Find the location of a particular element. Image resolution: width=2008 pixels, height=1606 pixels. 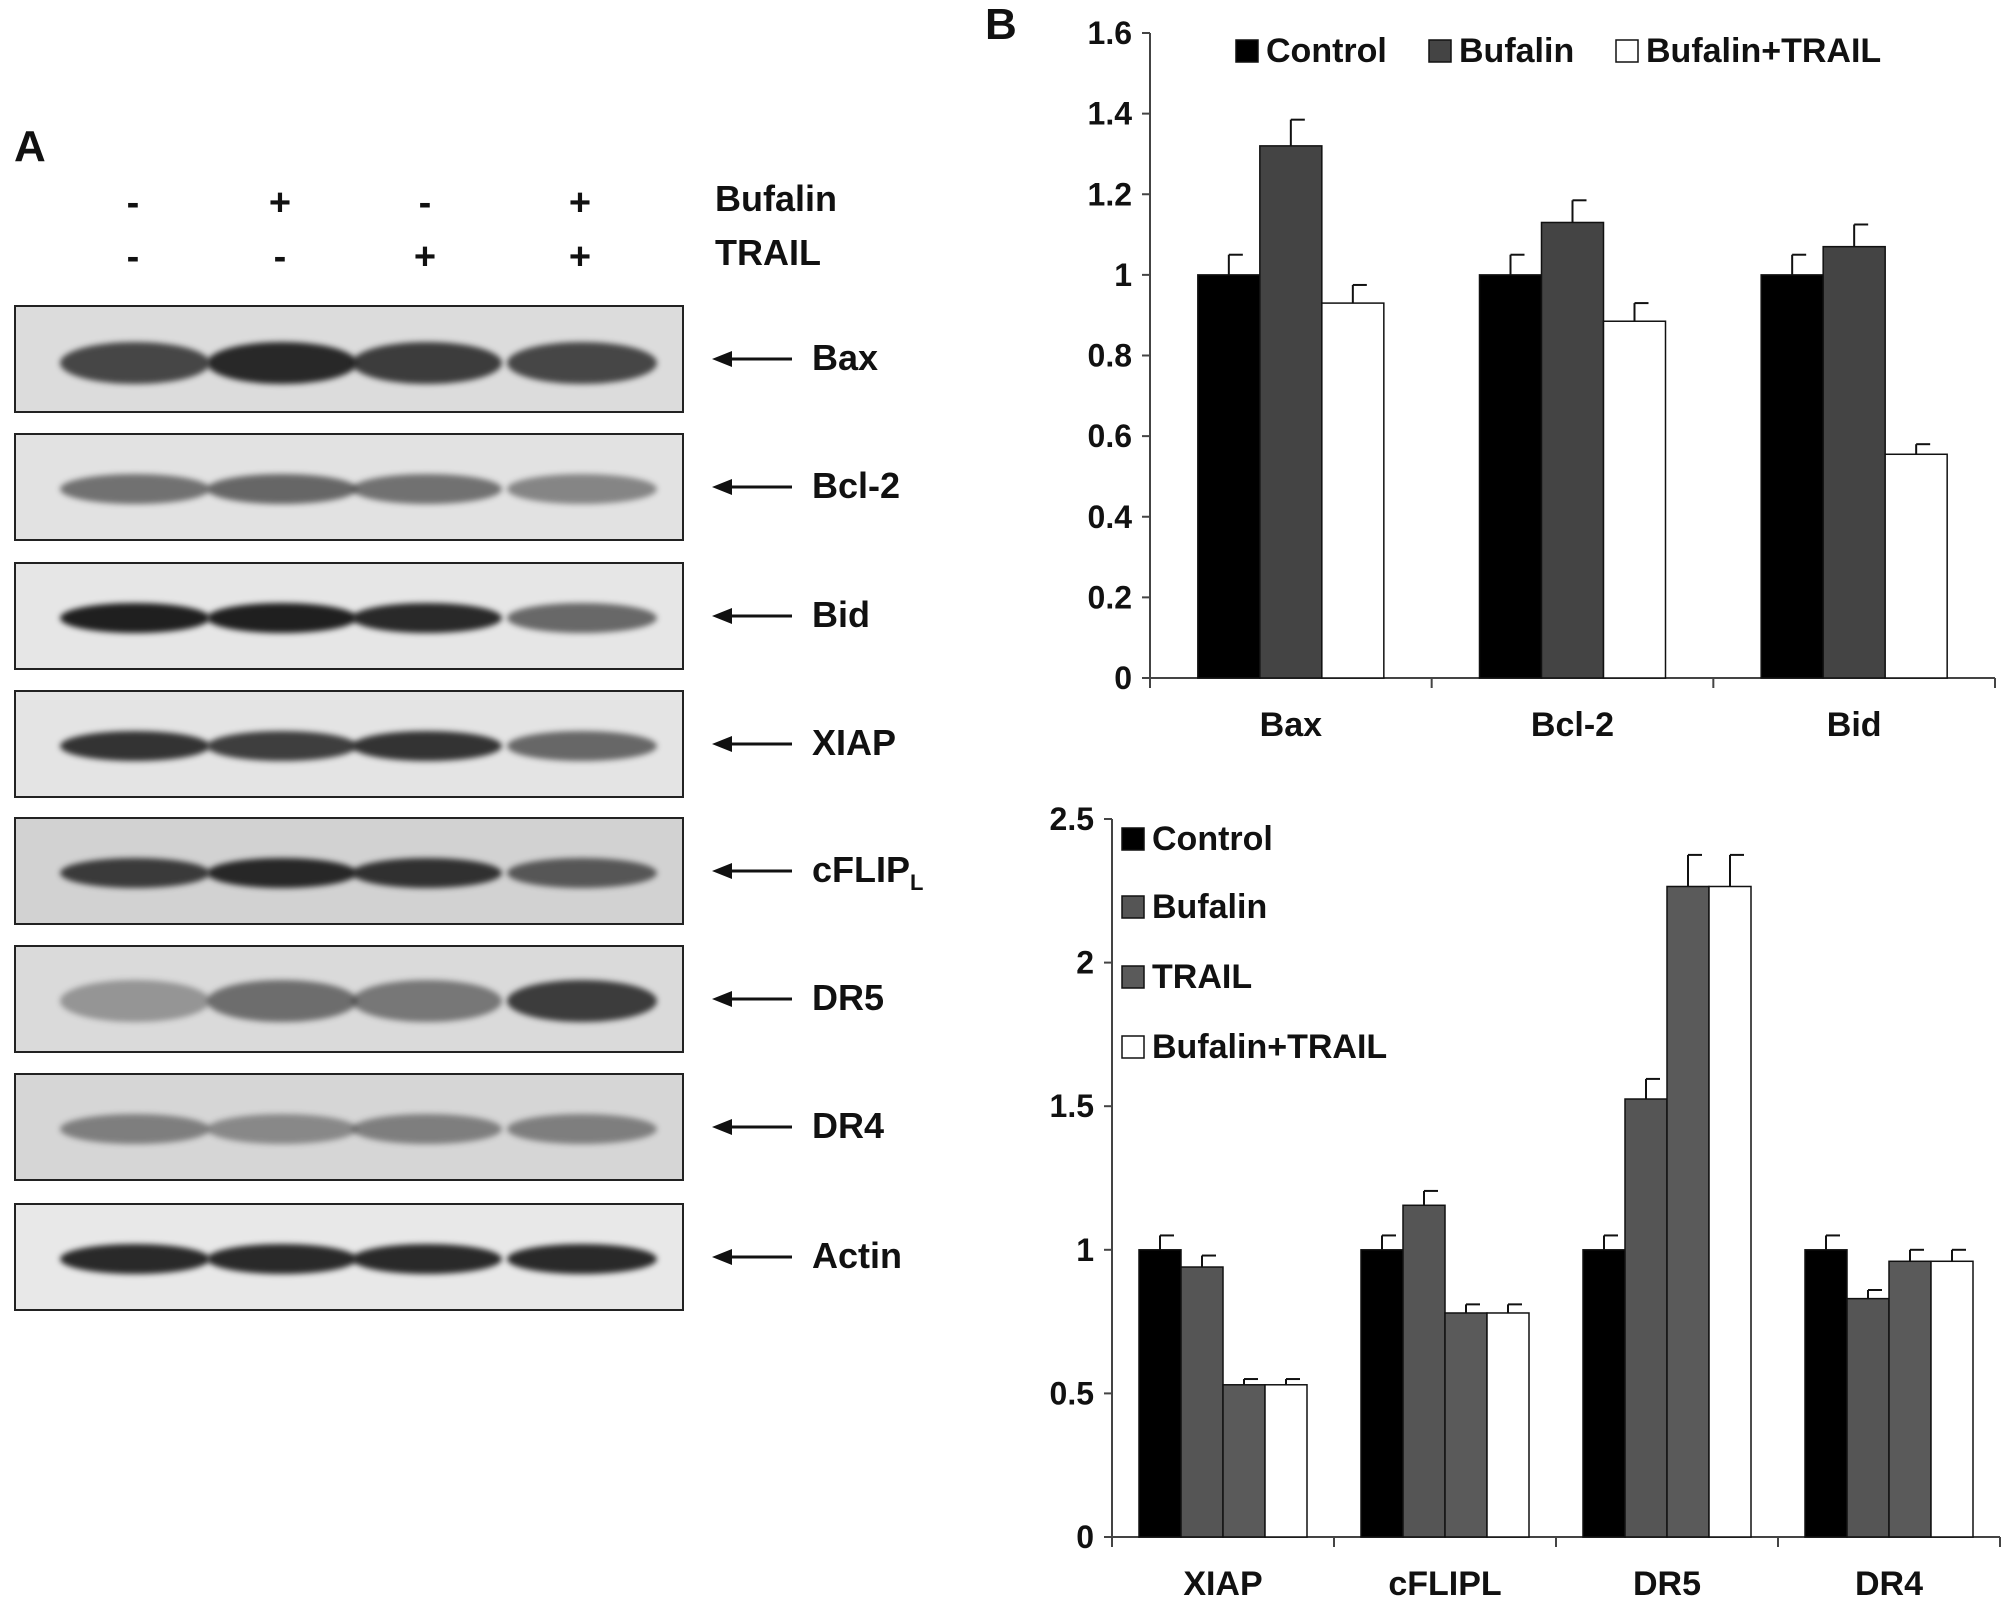

bar-bufalin-bid is located at coordinates (1854, 462).